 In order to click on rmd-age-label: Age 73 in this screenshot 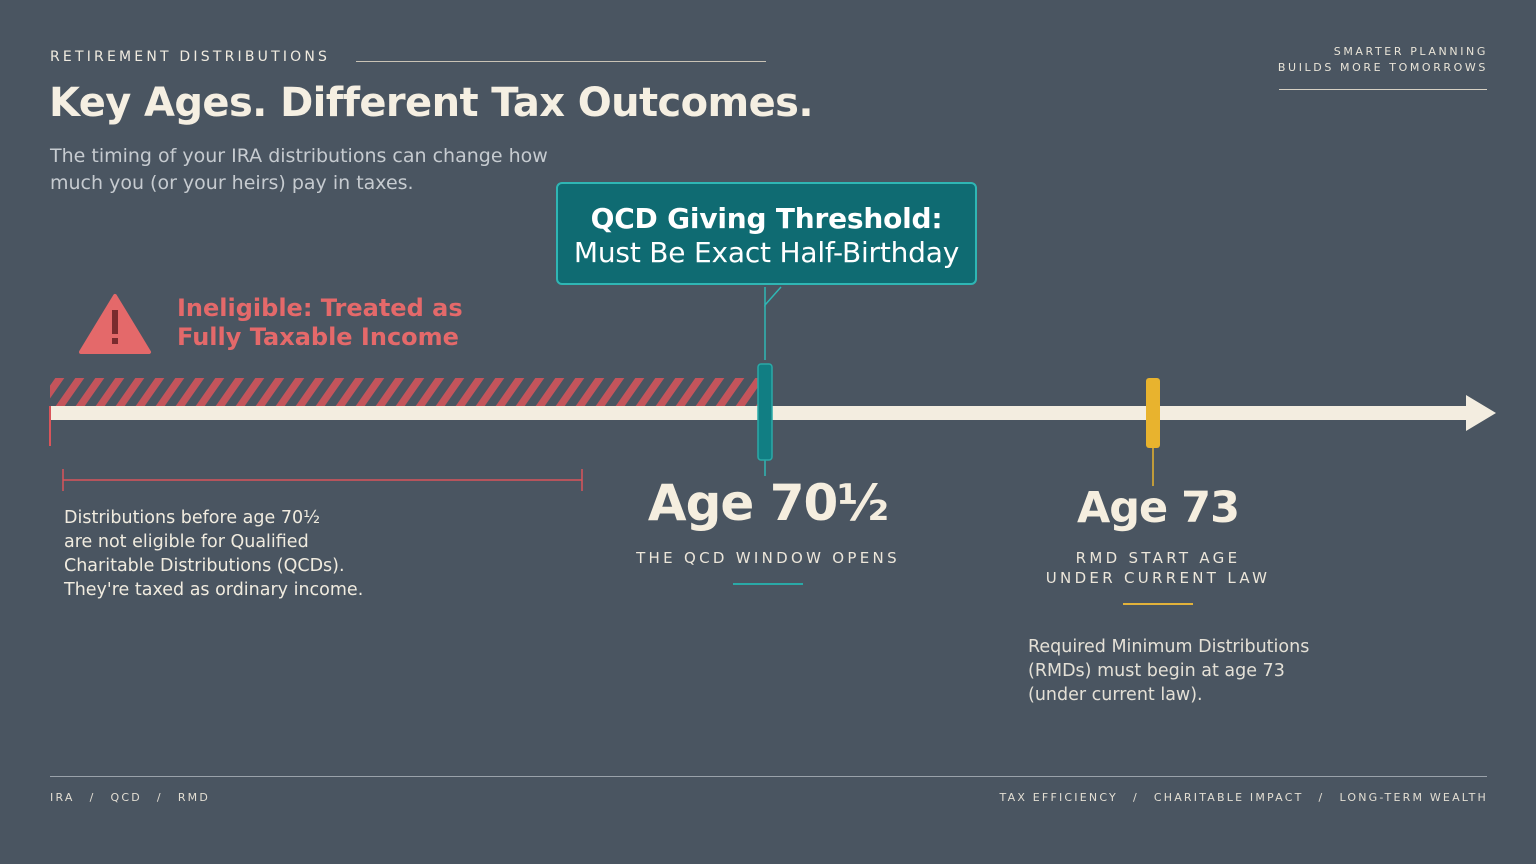, I will do `click(1158, 508)`.